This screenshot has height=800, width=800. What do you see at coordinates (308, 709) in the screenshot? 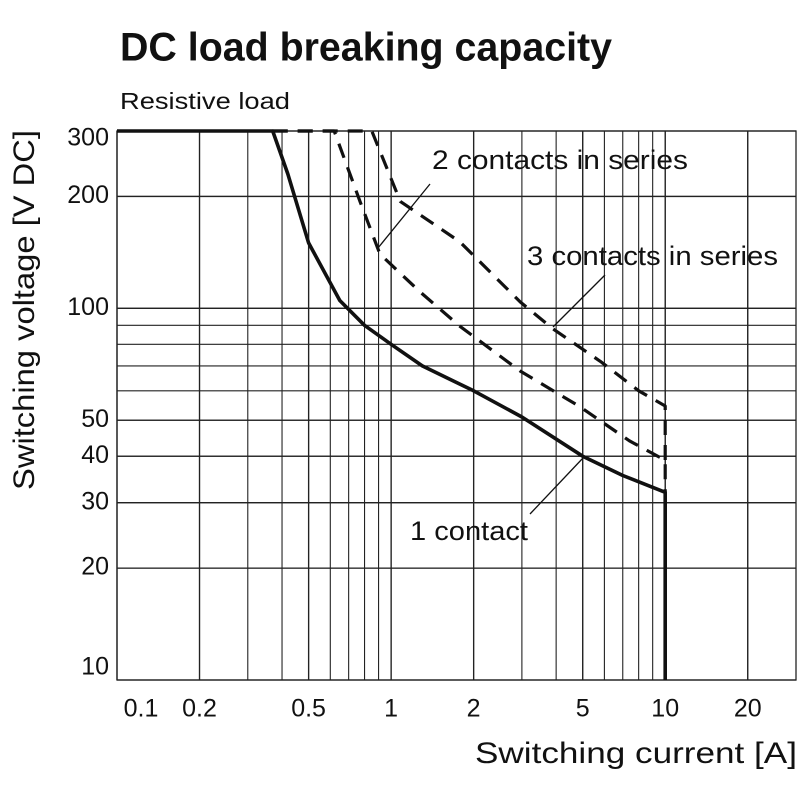
I see `x-tick-label: 0.5` at bounding box center [308, 709].